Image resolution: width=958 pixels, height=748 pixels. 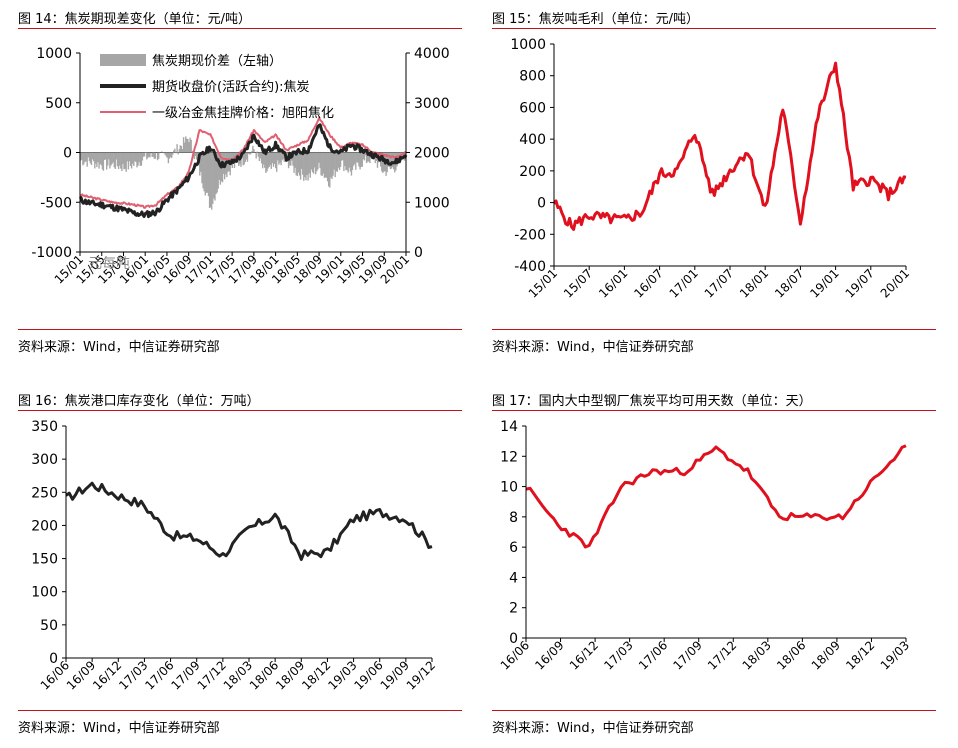 What do you see at coordinates (240, 410) in the screenshot?
I see `title-rule` at bounding box center [240, 410].